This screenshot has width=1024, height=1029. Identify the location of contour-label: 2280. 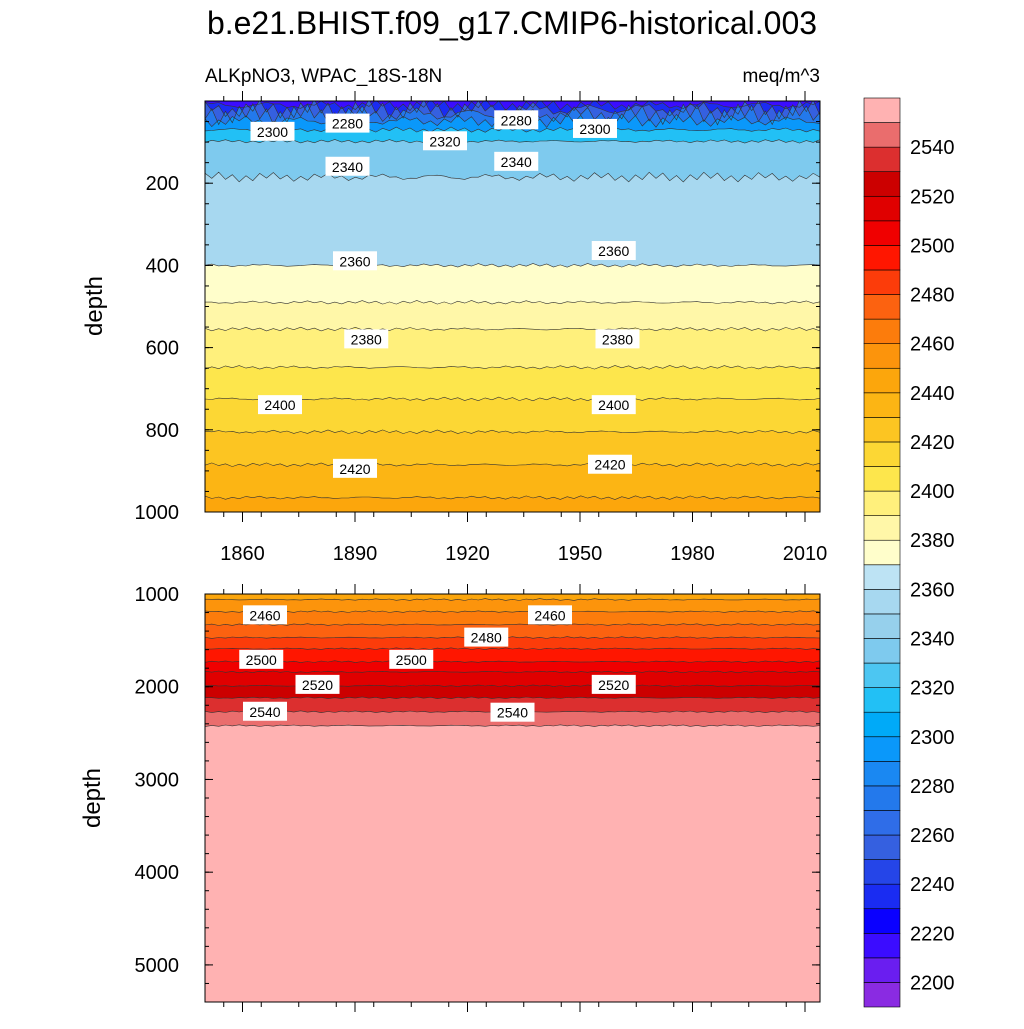
(347, 123).